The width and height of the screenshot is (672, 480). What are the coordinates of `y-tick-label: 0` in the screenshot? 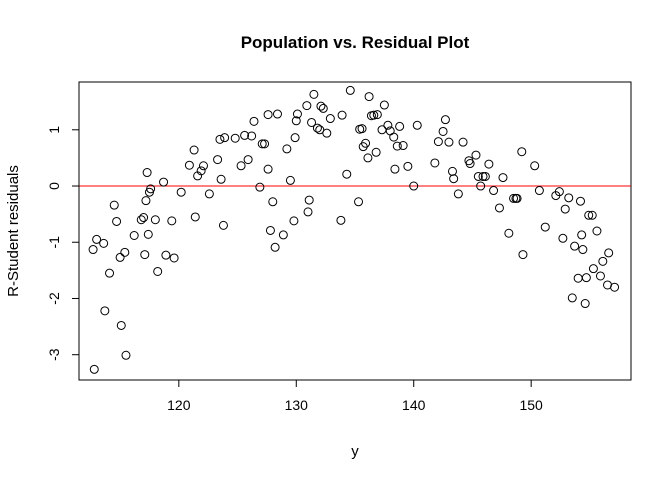 It's located at (54, 186).